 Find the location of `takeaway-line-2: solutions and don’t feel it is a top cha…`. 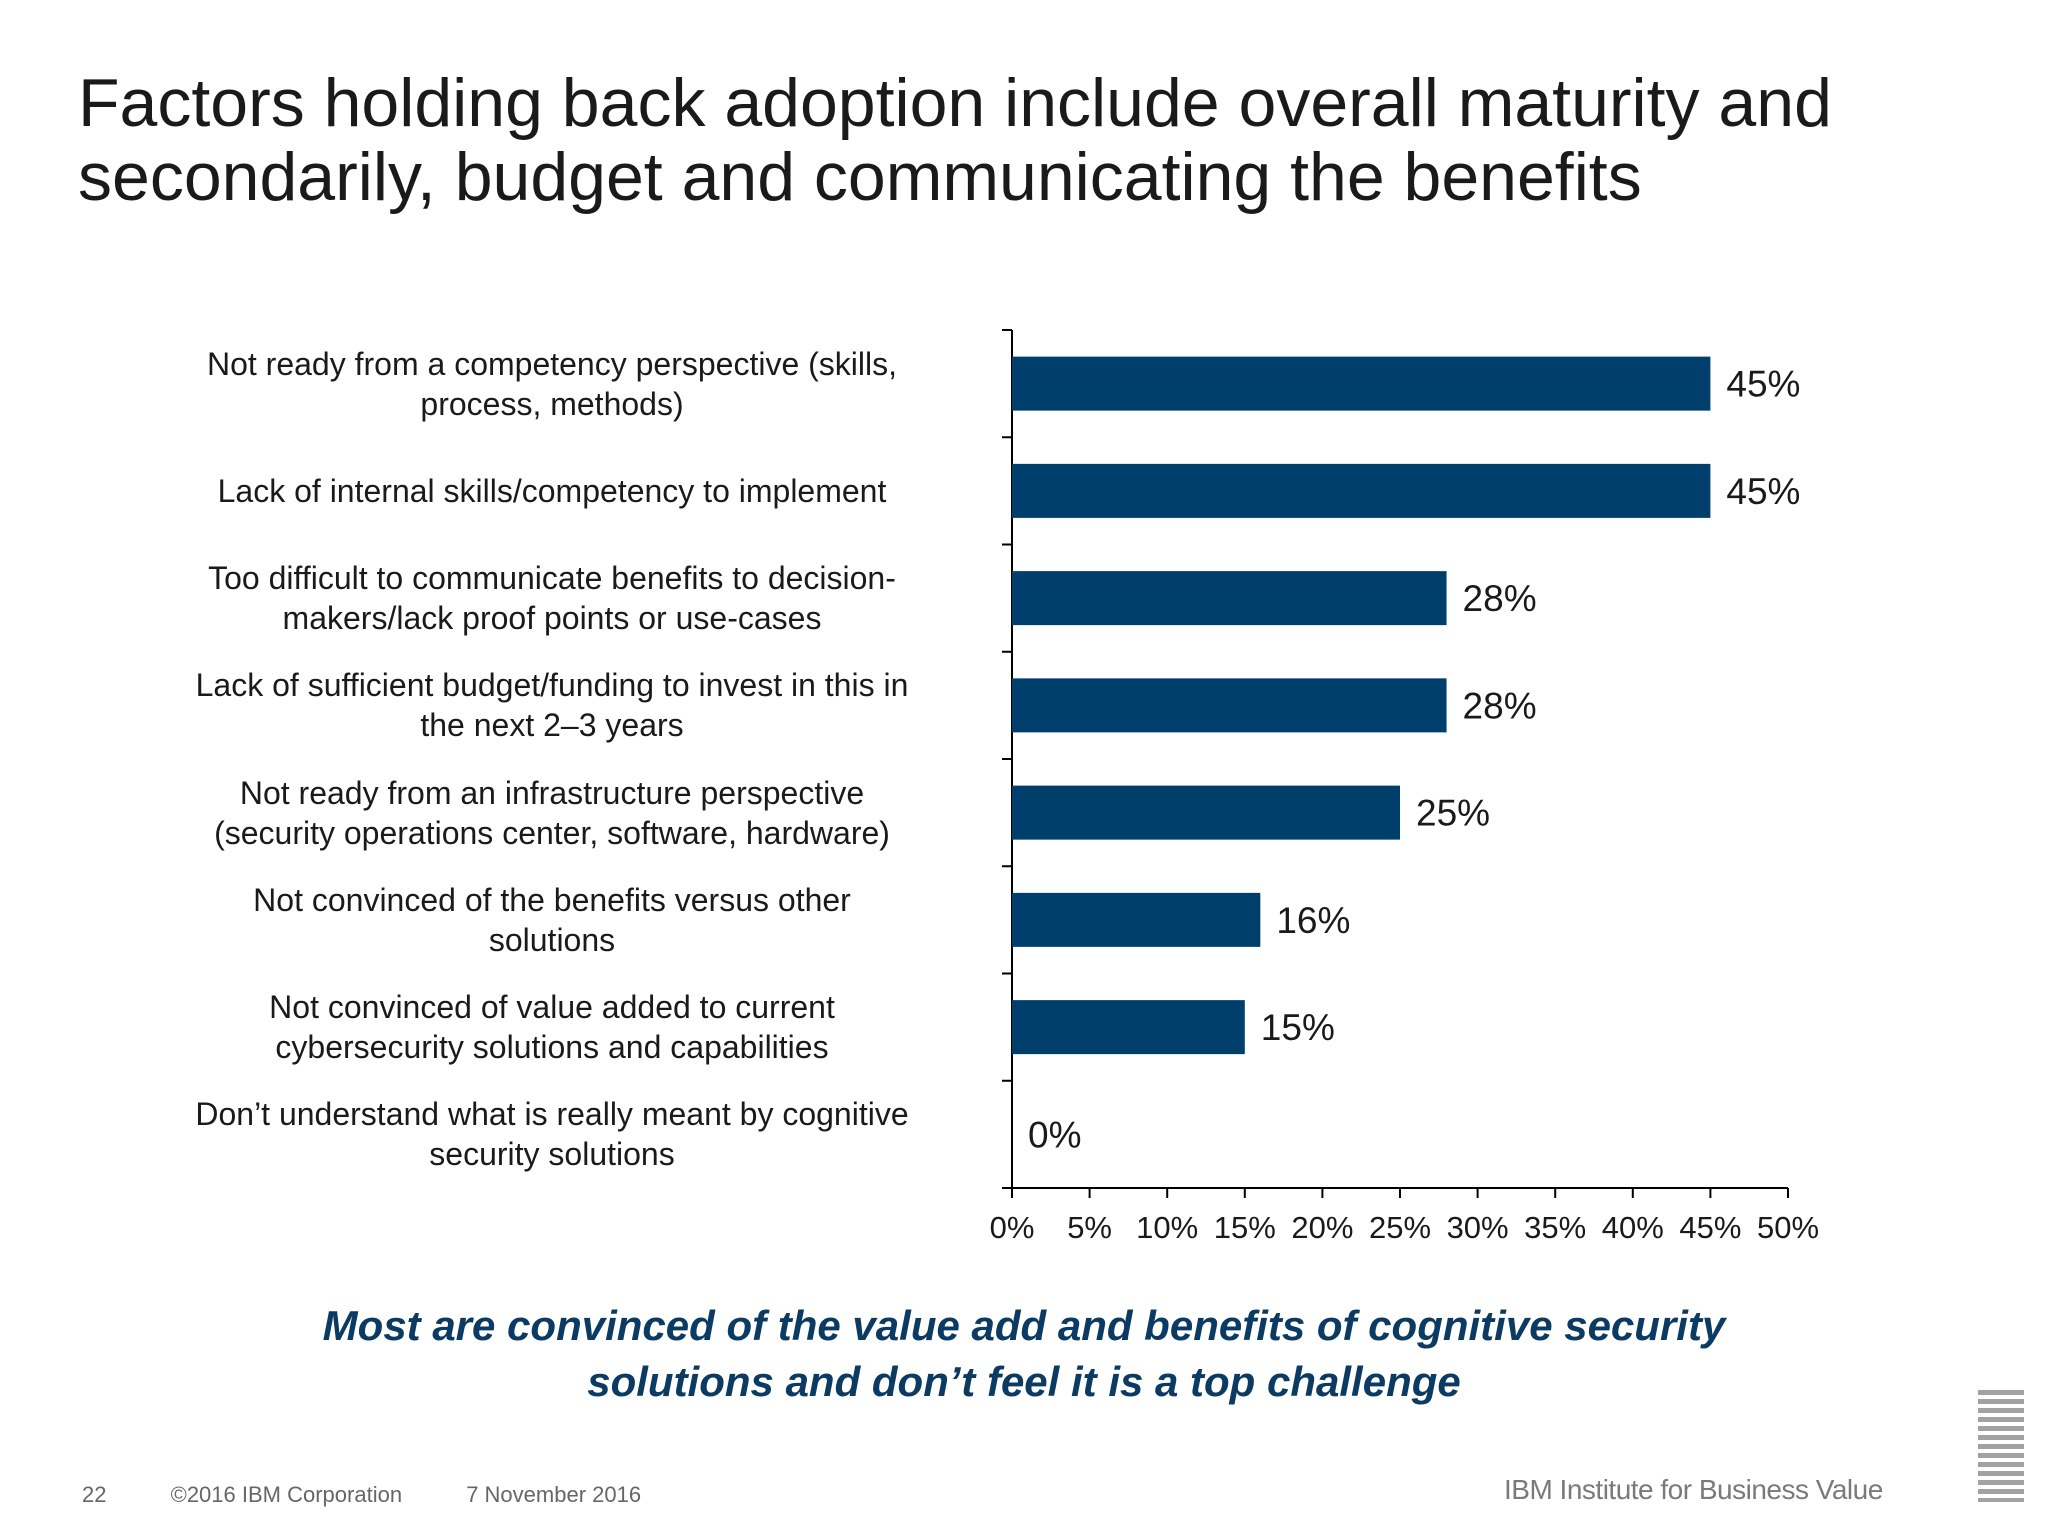

takeaway-line-2: solutions and don’t feel it is a top cha… is located at coordinates (1024, 1381).